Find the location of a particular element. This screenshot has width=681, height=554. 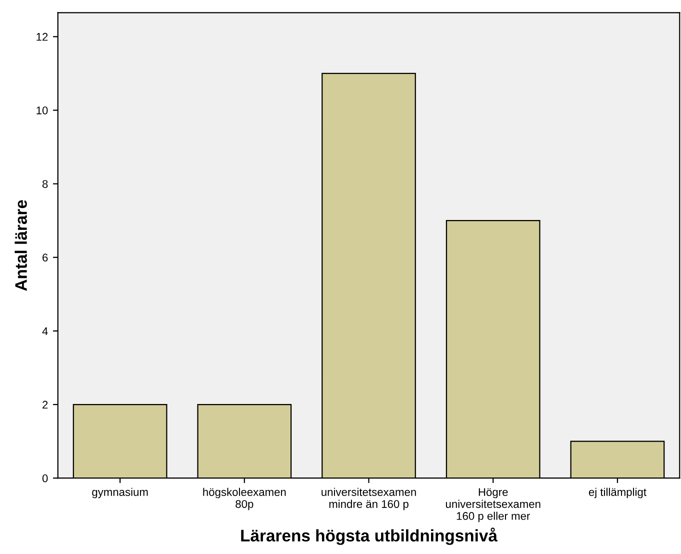

y-tick-label: 2 is located at coordinates (45, 404).